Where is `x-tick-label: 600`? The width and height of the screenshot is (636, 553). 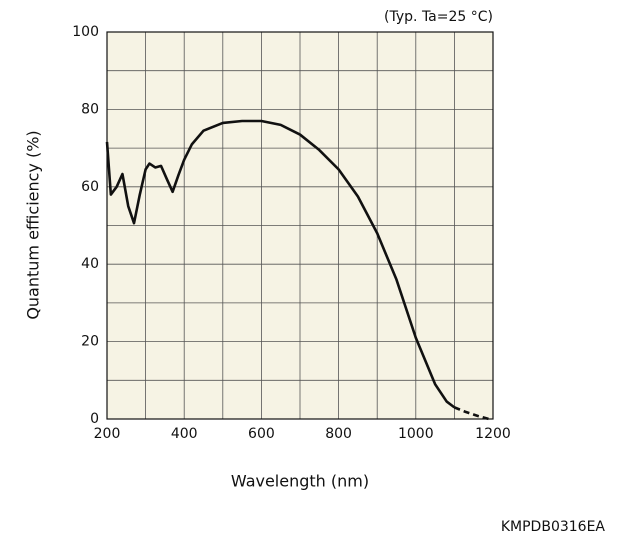
x-tick-label: 600 is located at coordinates (261, 434).